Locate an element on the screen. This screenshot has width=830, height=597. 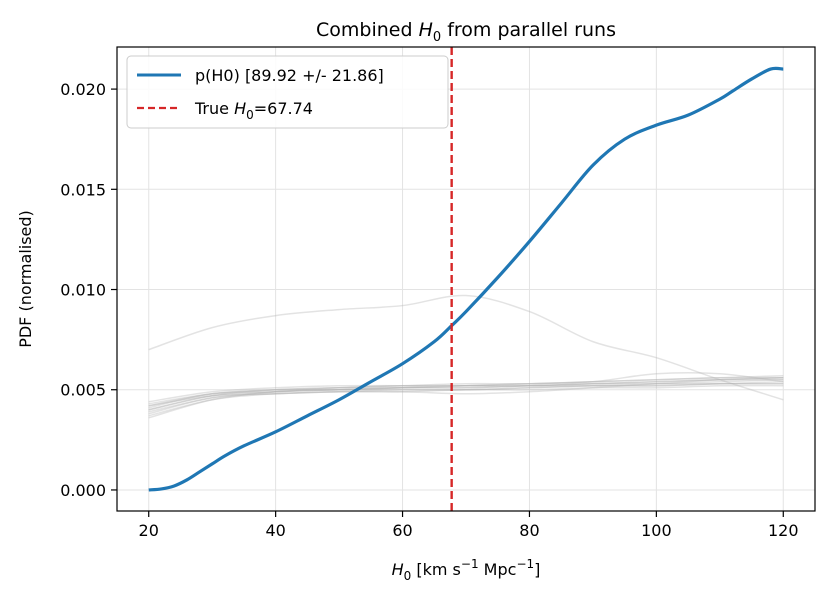
x-tick-label: 80 is located at coordinates (529, 530).